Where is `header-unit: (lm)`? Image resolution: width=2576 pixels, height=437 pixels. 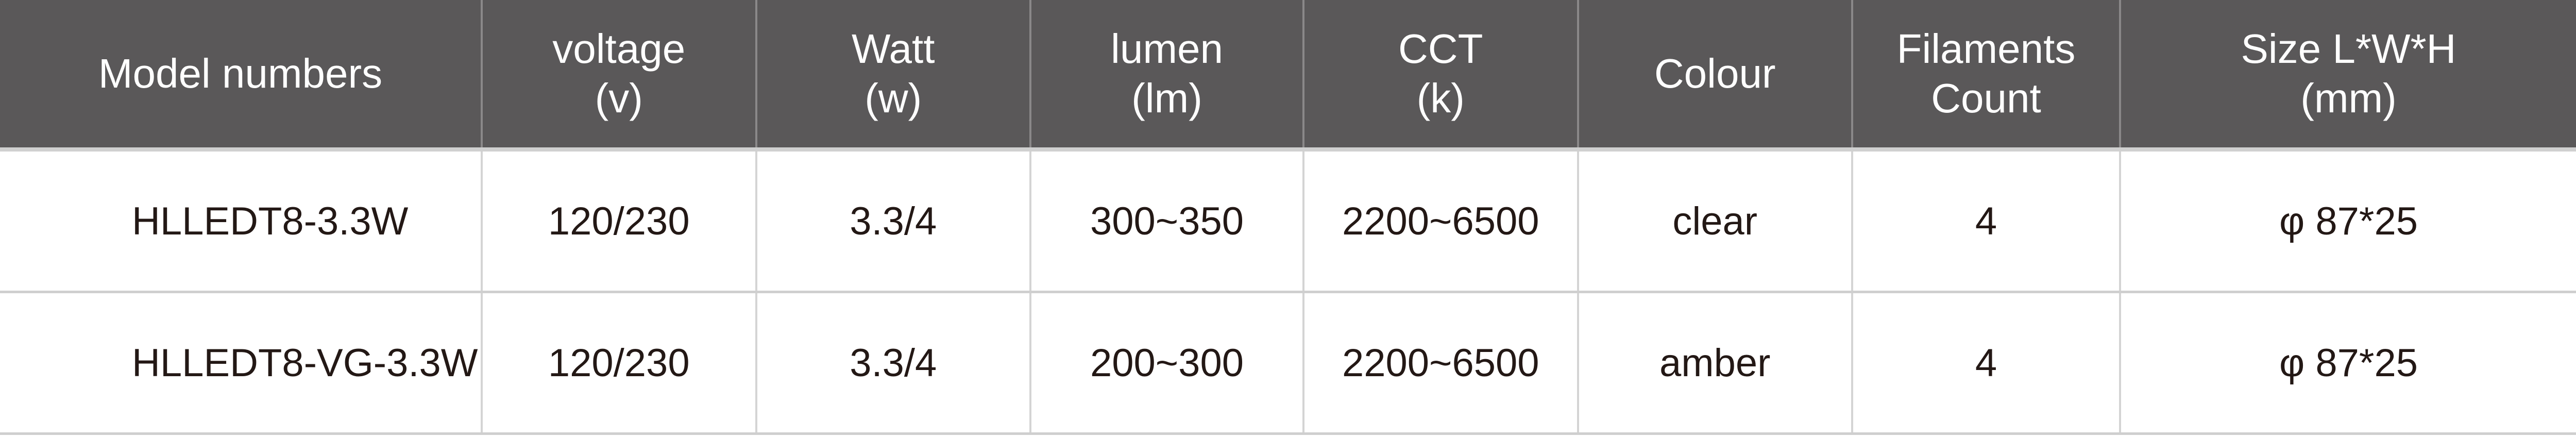
header-unit: (lm) is located at coordinates (1166, 98).